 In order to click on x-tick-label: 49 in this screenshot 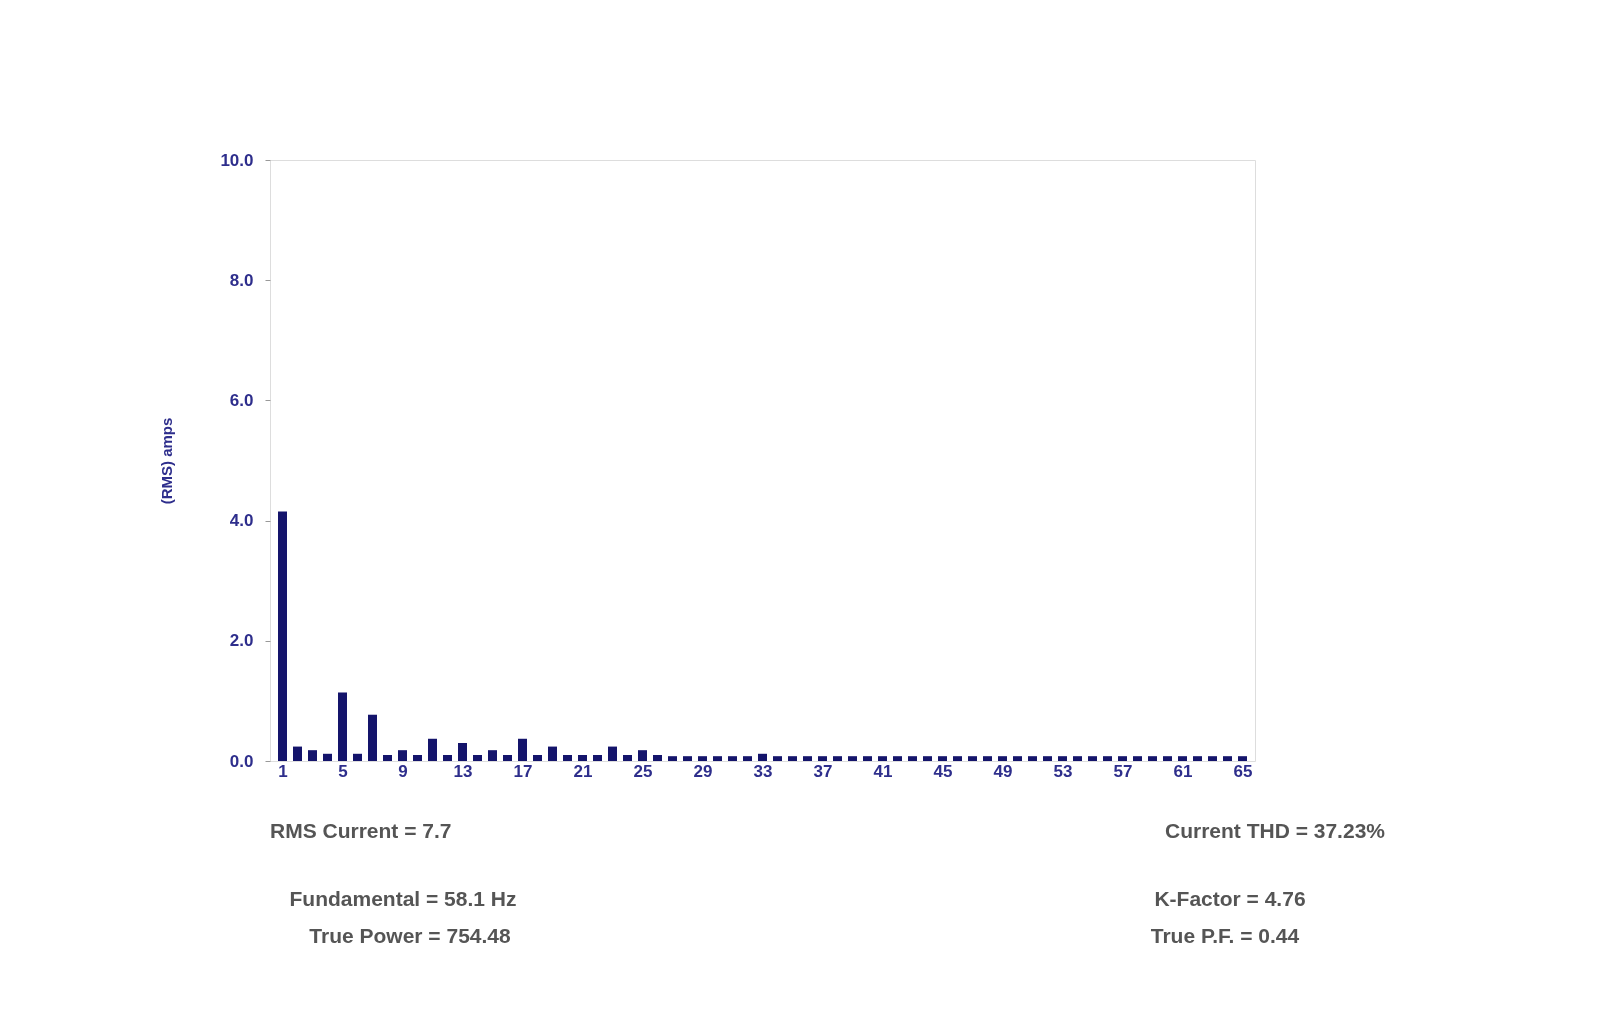, I will do `click(1003, 771)`.